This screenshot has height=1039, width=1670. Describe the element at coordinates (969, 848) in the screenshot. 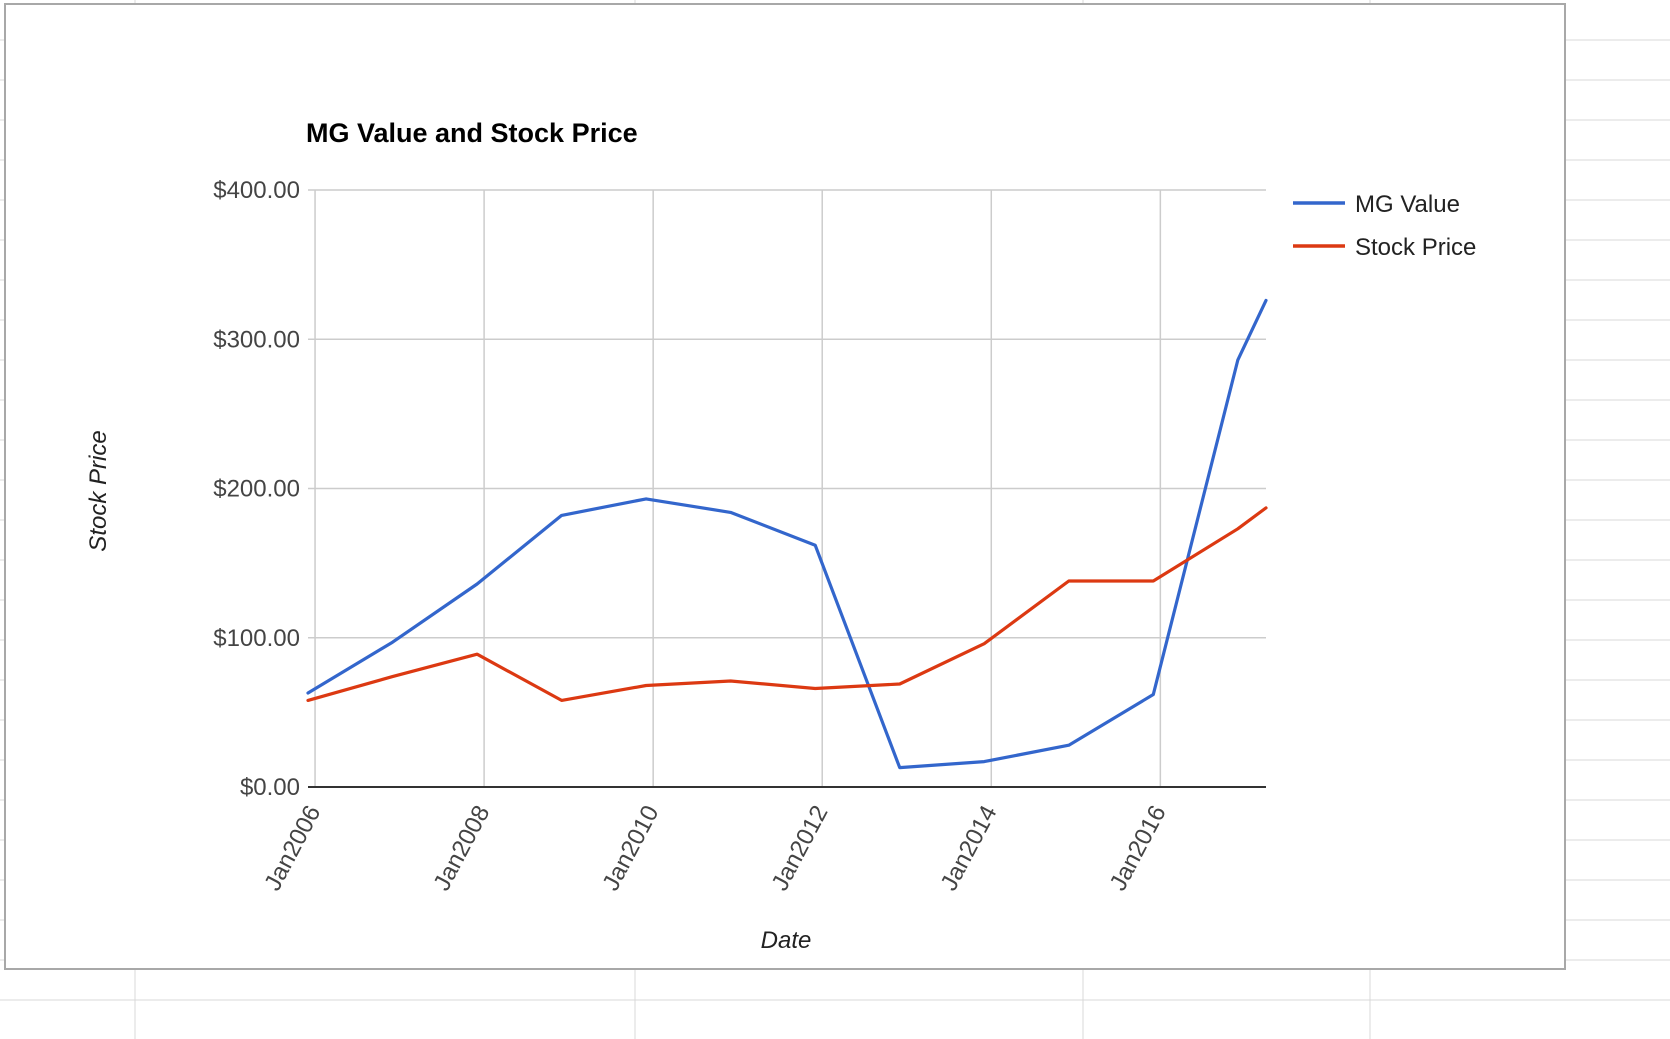

I see `x-tick-label: Jan2014` at that location.